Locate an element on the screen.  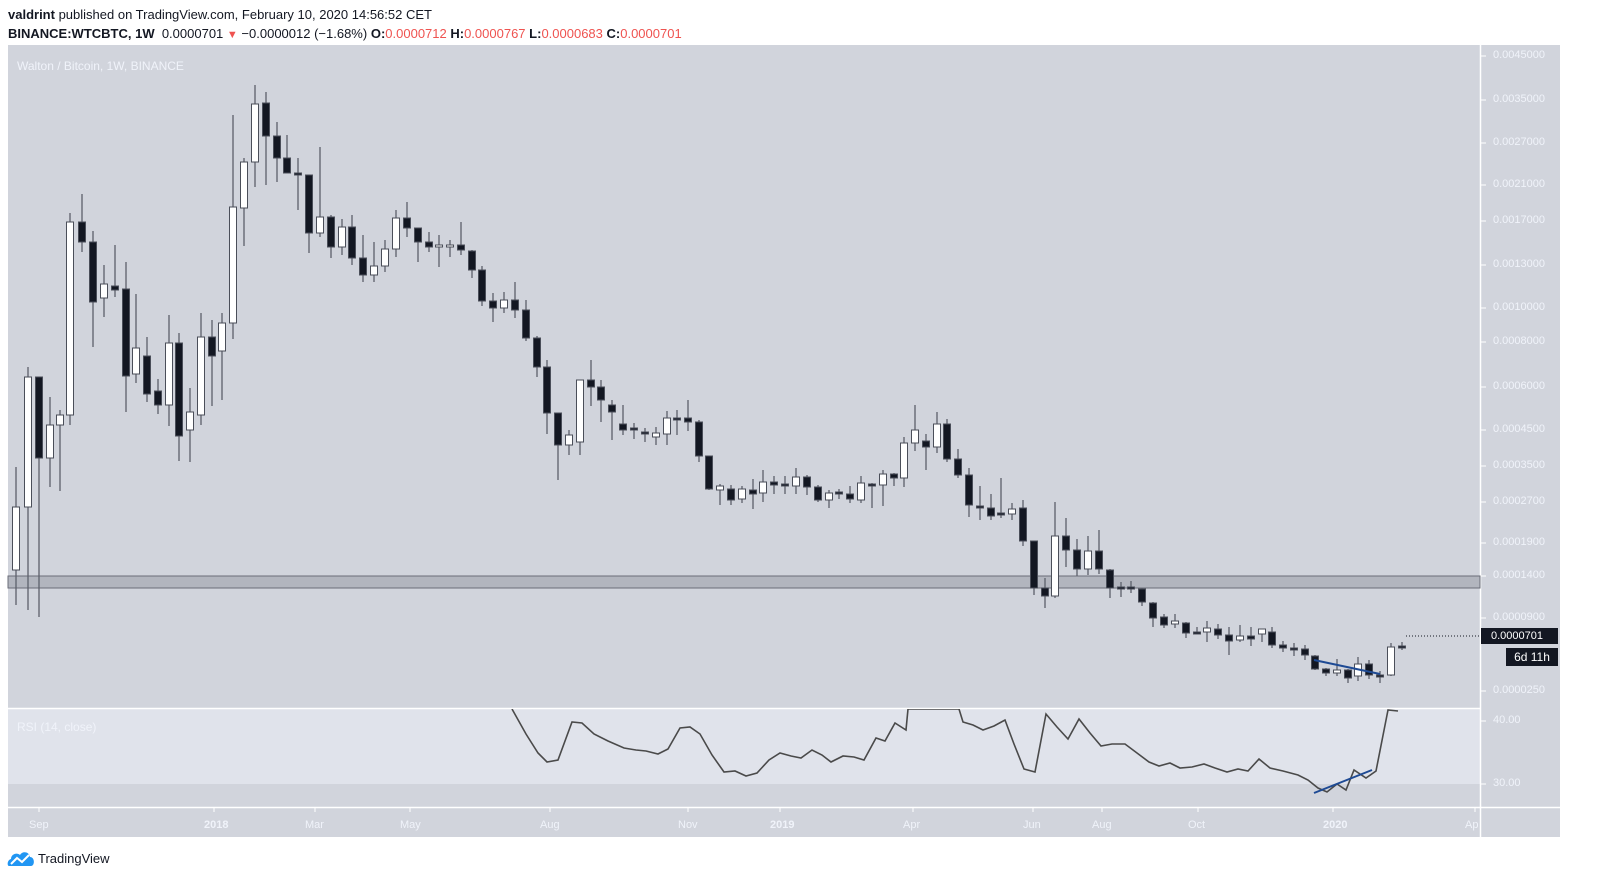
price-axis-label: 0.0035000 is located at coordinates (1519, 99).